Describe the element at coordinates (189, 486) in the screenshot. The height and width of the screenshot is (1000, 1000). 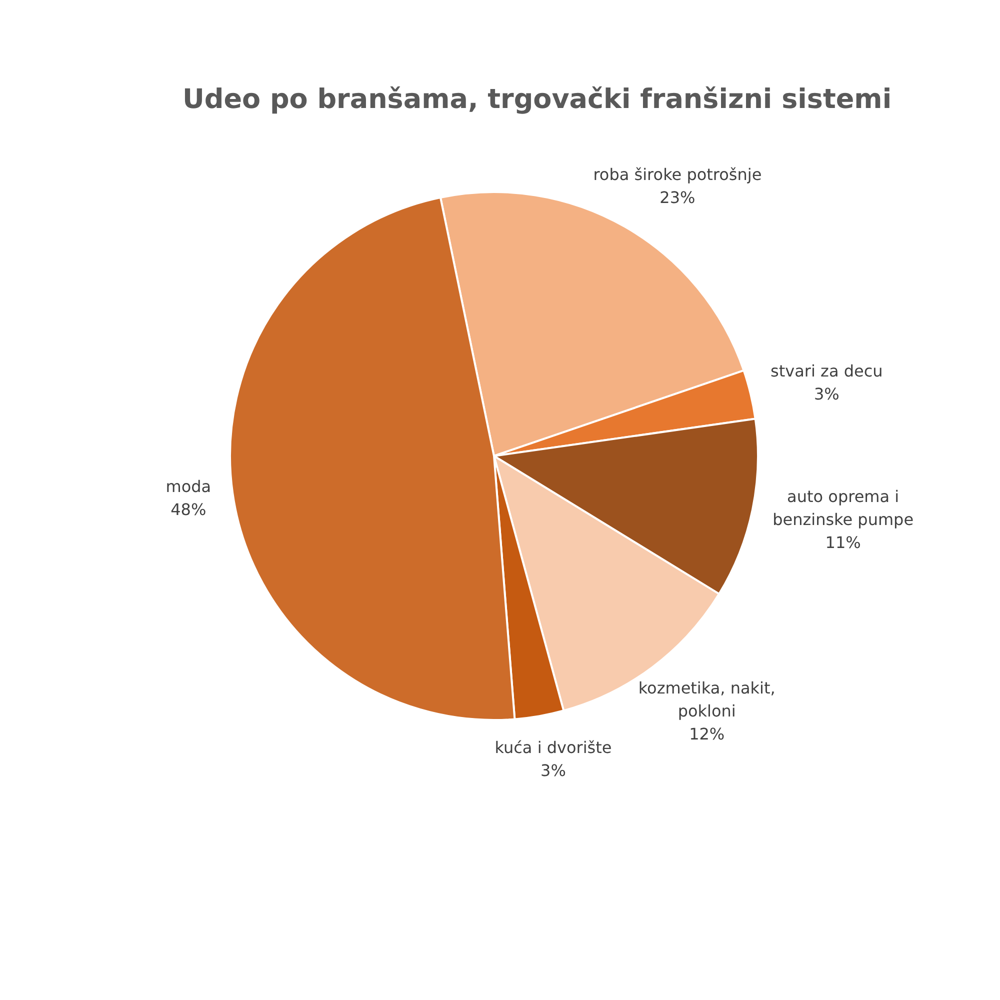
I see `slice-label: moda` at that location.